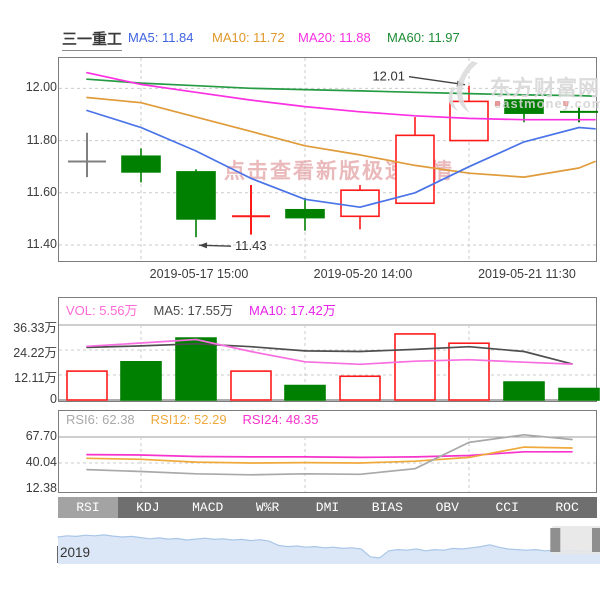 This screenshot has height=600, width=600. I want to click on navigator-area, so click(329, 549).